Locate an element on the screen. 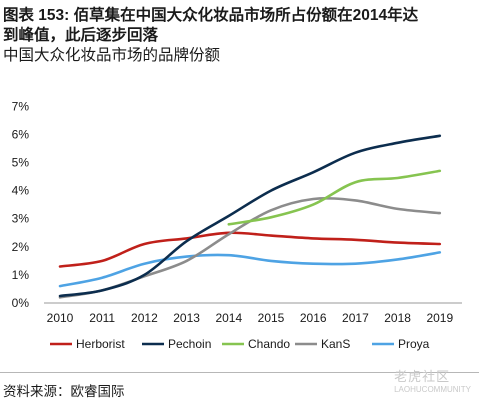 Image resolution: width=479 pixels, height=403 pixels. y-tick-label: 5% is located at coordinates (21, 163).